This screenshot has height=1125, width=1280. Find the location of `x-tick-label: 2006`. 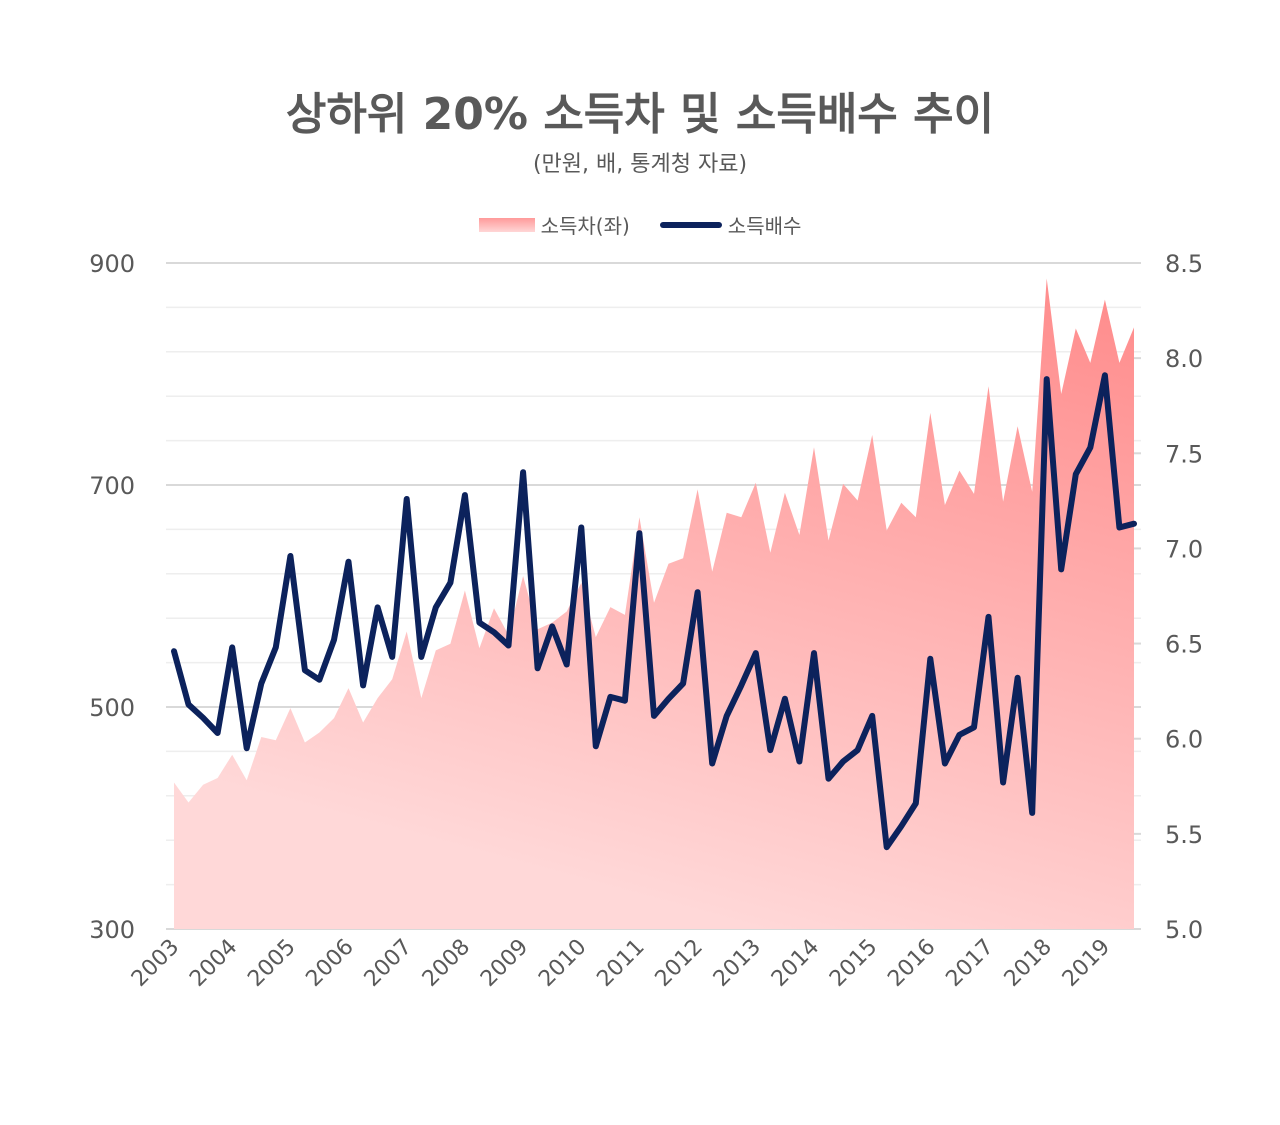

x-tick-label: 2006 is located at coordinates (330, 963).